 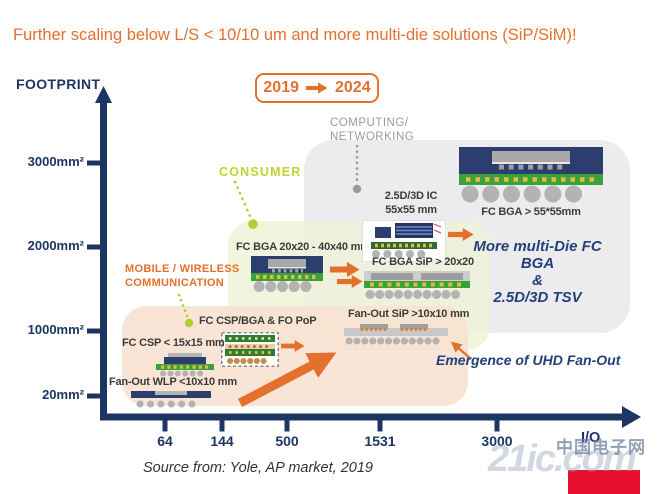 I want to click on fc-csp-package-image, so click(x=185, y=365).